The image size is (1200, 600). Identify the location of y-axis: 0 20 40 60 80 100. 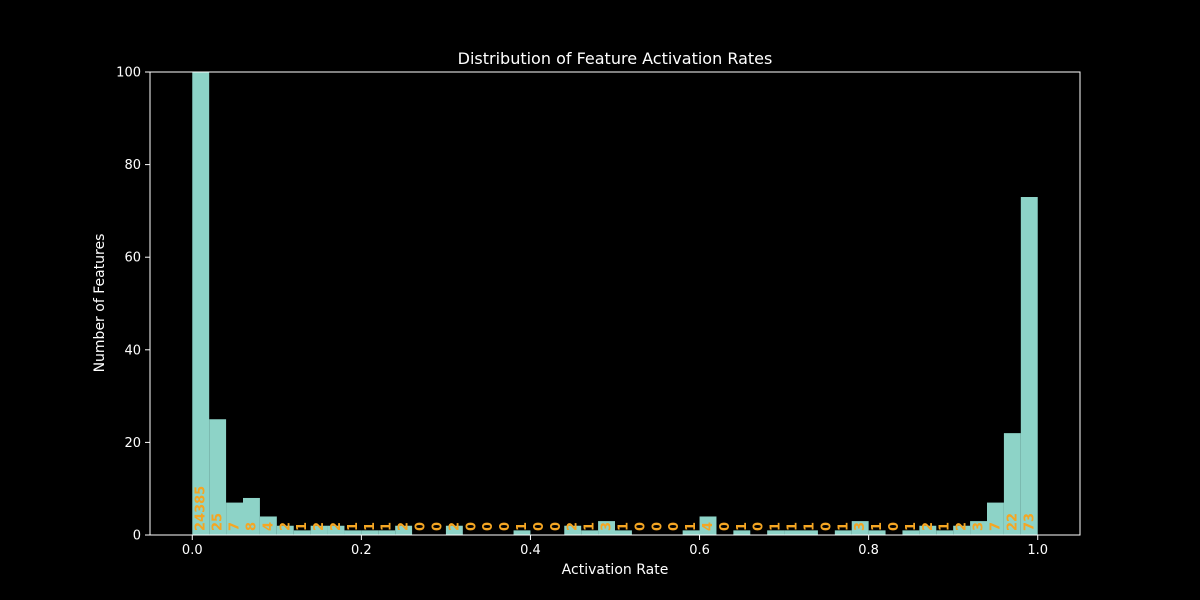
(133, 305).